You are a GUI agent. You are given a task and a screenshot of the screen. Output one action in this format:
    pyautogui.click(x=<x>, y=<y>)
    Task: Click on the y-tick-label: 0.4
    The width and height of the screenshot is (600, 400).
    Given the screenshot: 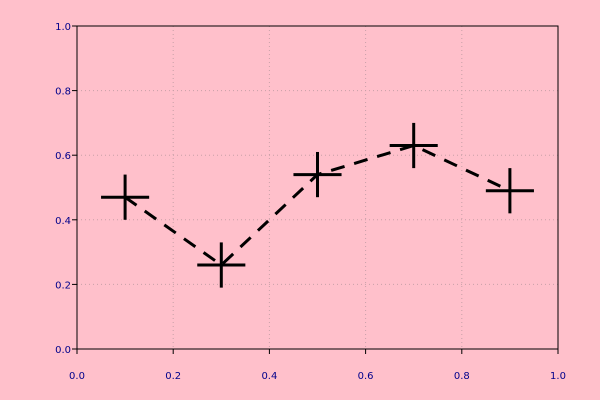 What is the action you would take?
    pyautogui.click(x=63, y=221)
    